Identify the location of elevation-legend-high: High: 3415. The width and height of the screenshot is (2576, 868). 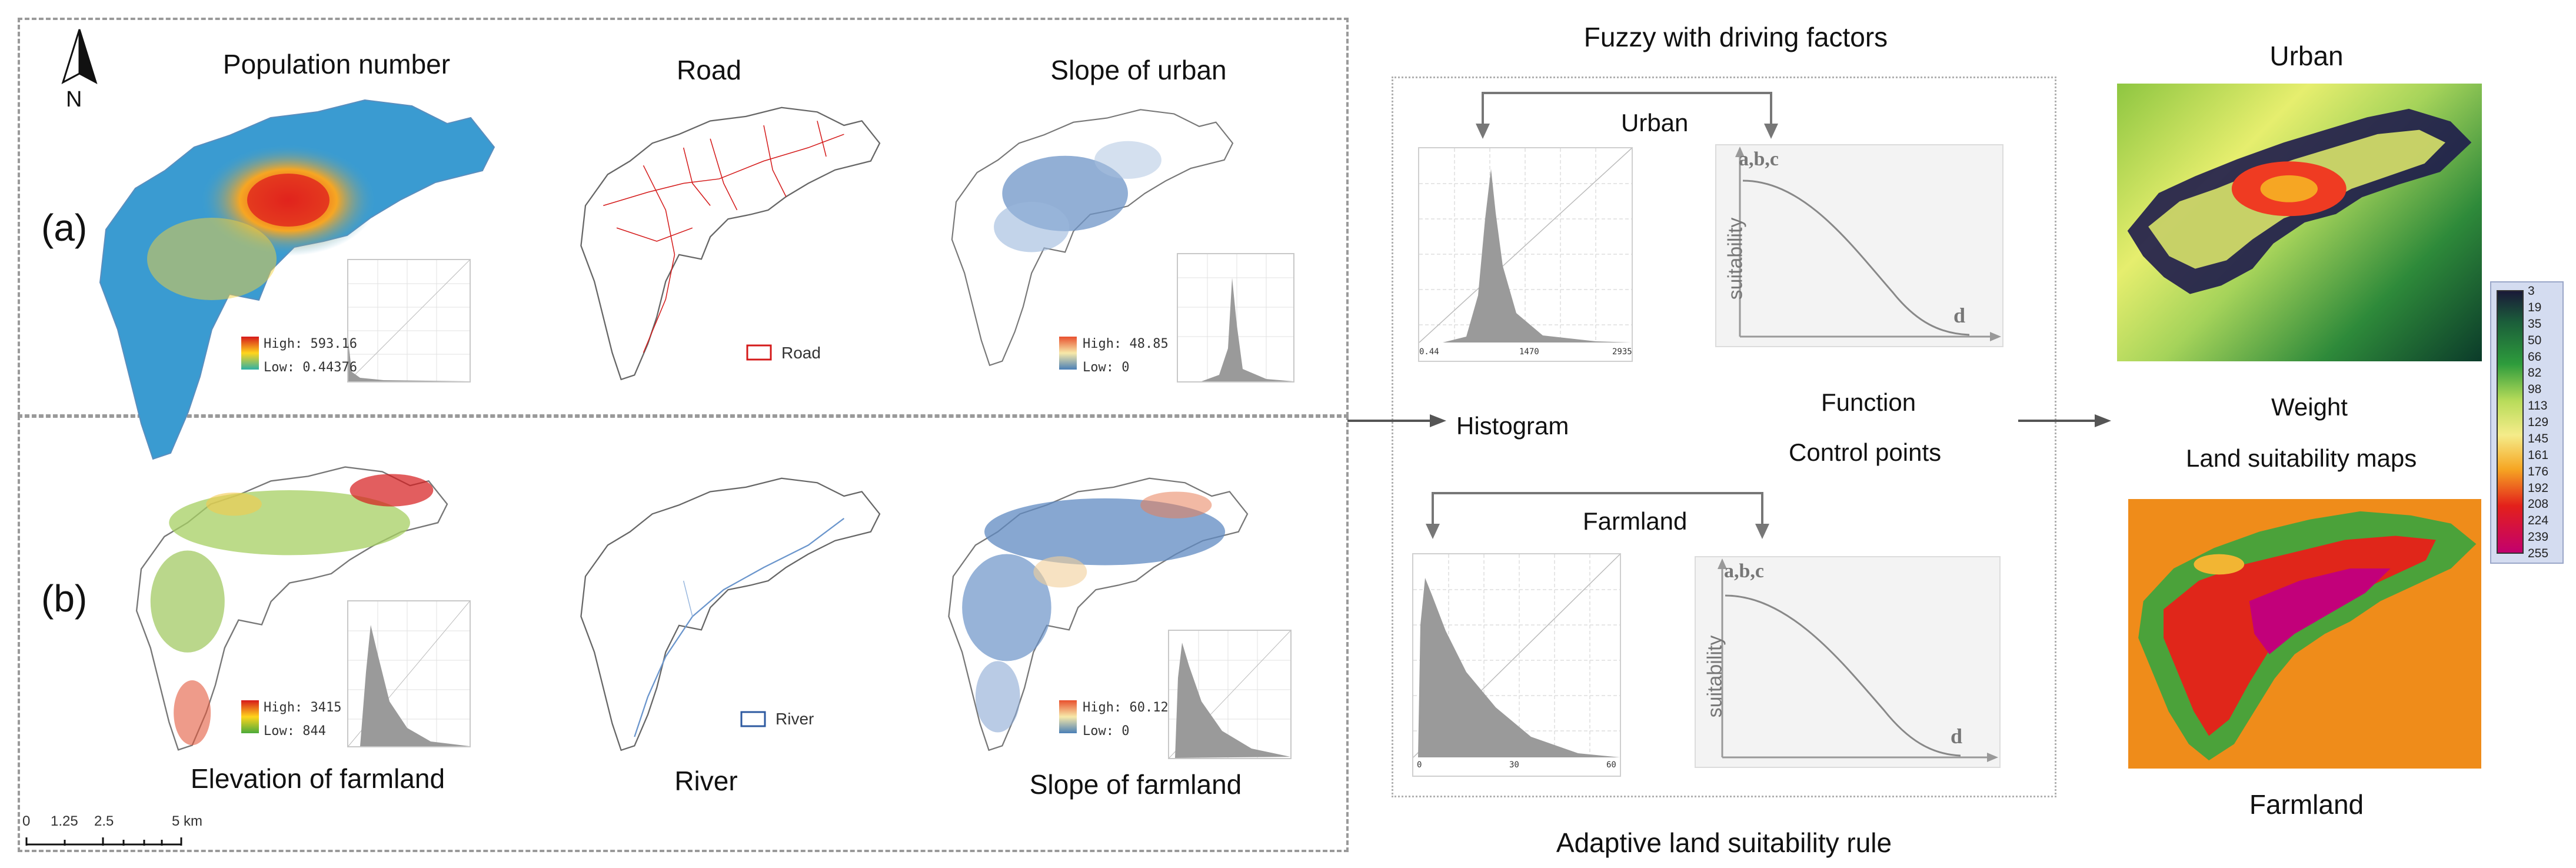
(303, 708).